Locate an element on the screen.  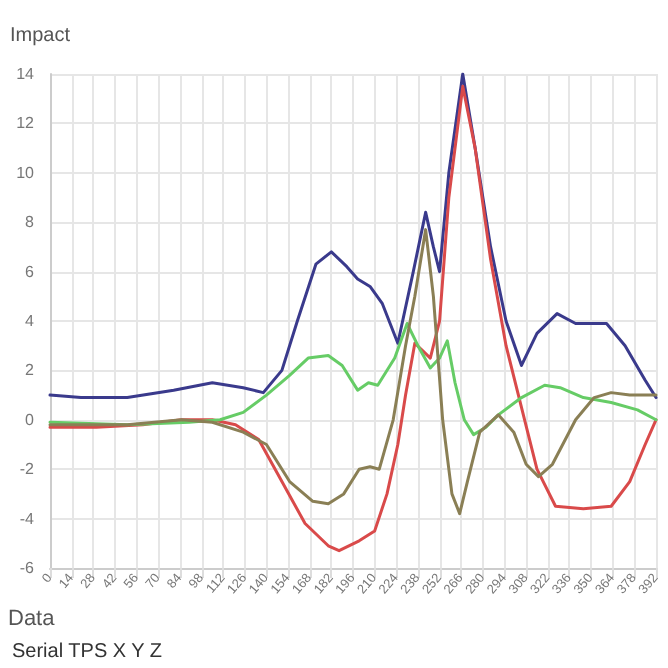
y-tick-label: -6 is located at coordinates (27, 568).